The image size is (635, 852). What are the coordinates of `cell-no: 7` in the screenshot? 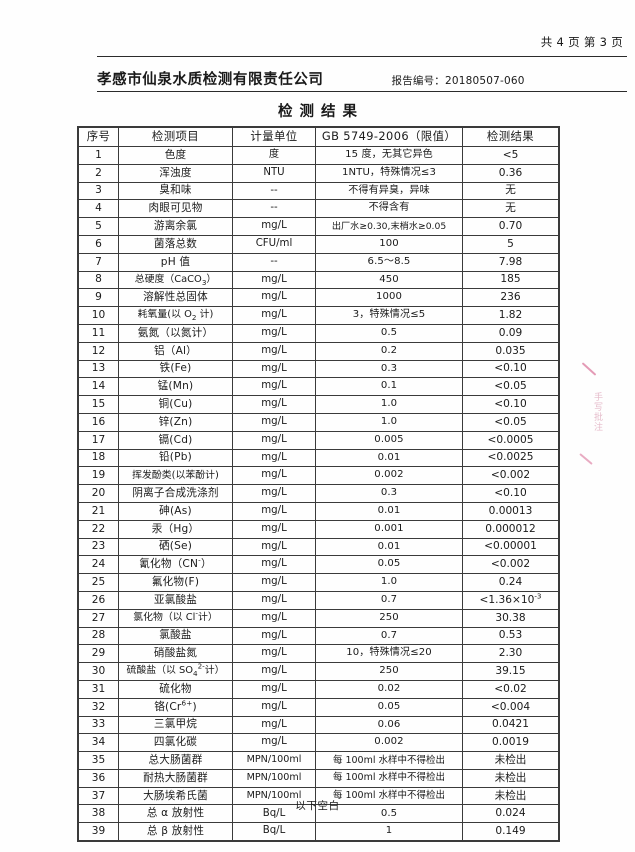 It's located at (98, 262).